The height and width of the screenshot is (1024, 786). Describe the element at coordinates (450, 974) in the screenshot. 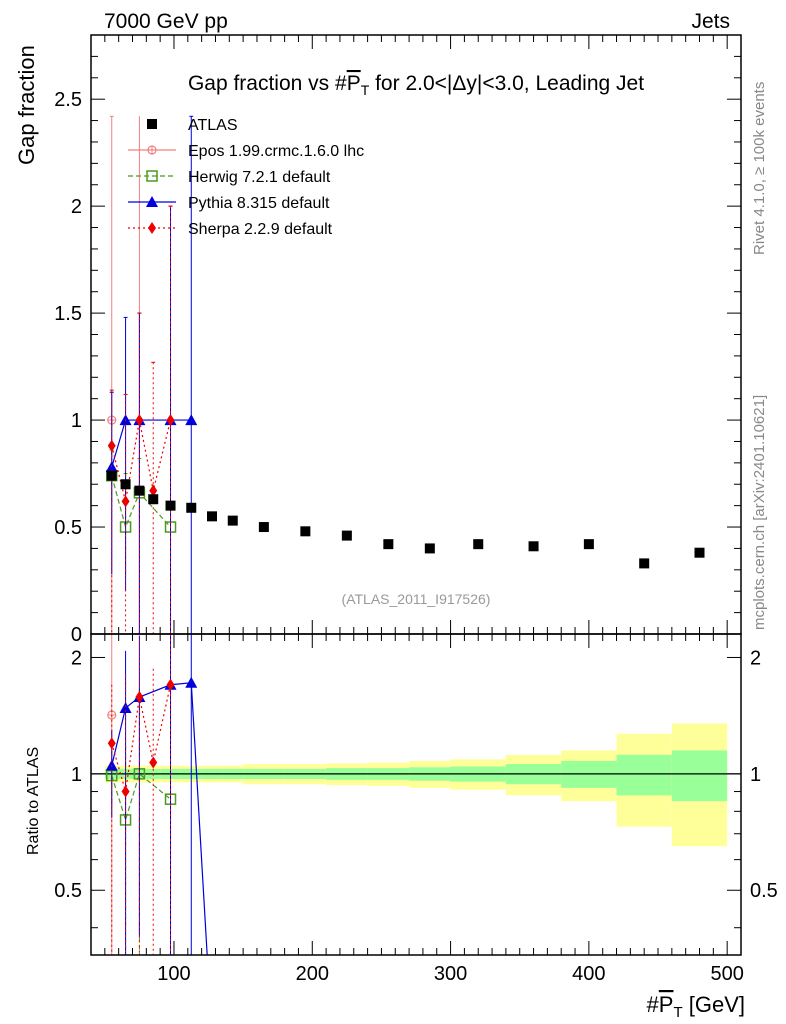

I see `x-tick-label: 300` at that location.